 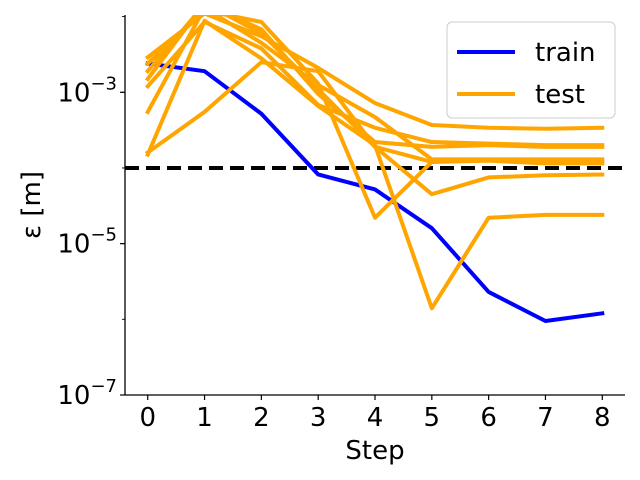 I want to click on x-tick-label: 3, so click(x=318, y=418).